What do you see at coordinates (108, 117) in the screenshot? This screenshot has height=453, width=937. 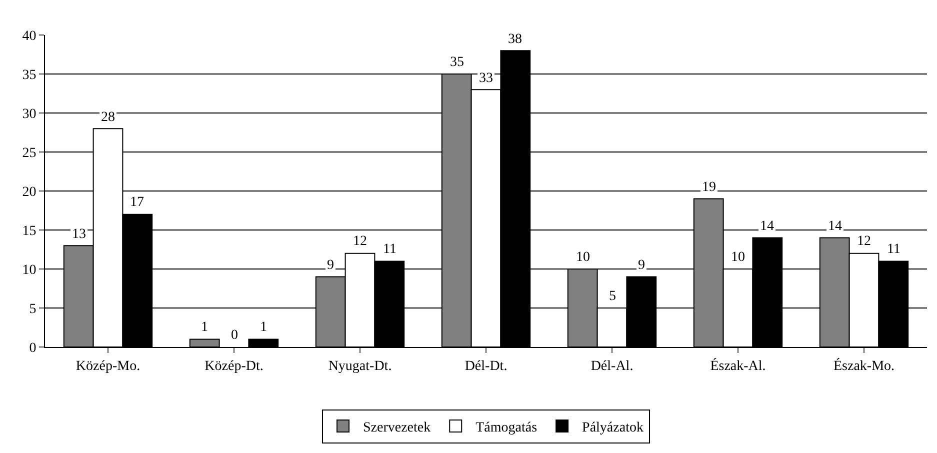 I see `data-label: 28` at bounding box center [108, 117].